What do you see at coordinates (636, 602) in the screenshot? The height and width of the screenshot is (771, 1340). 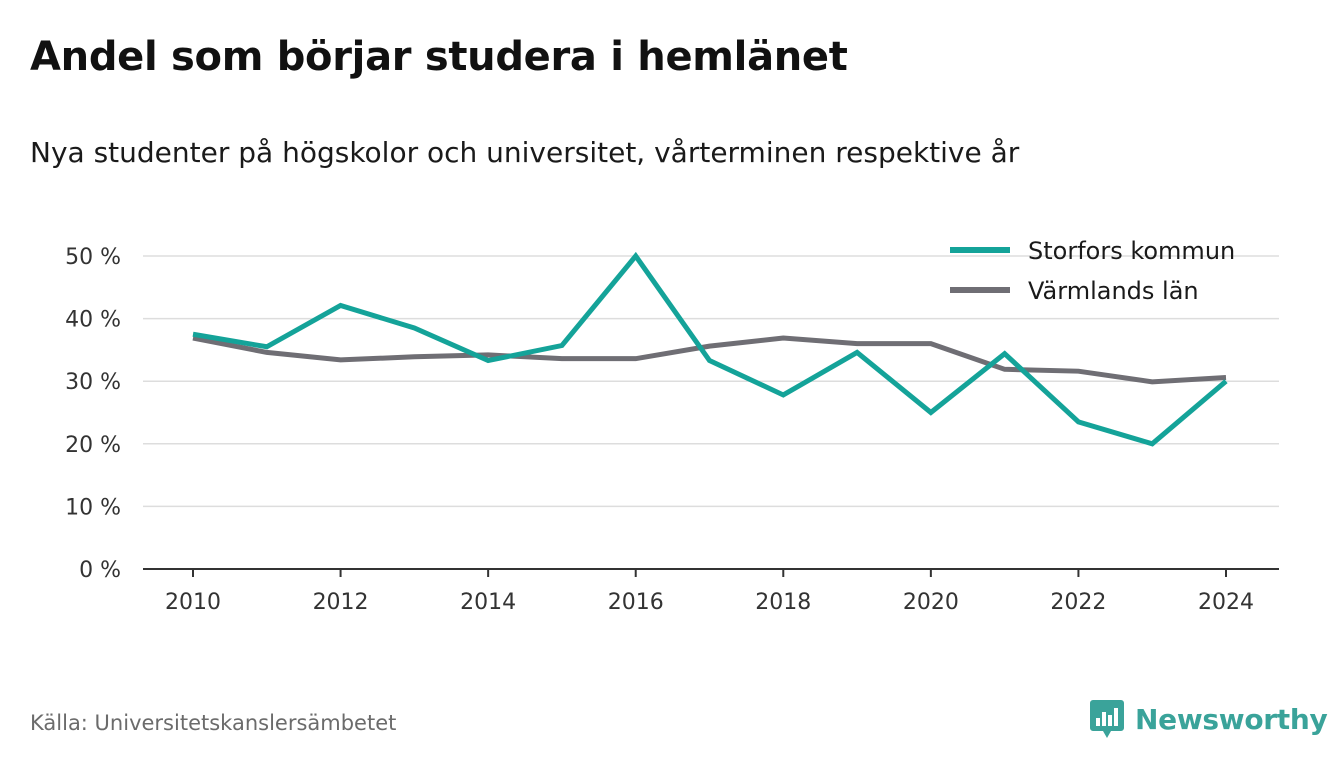 I see `x-tick-label: 2016` at bounding box center [636, 602].